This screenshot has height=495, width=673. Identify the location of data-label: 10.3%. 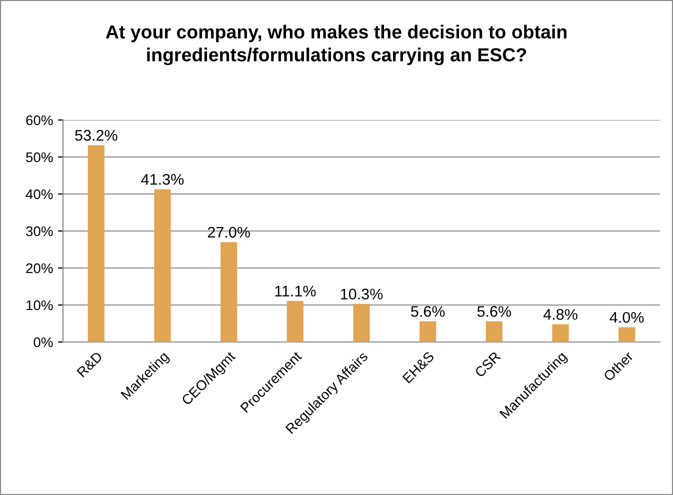
(362, 294).